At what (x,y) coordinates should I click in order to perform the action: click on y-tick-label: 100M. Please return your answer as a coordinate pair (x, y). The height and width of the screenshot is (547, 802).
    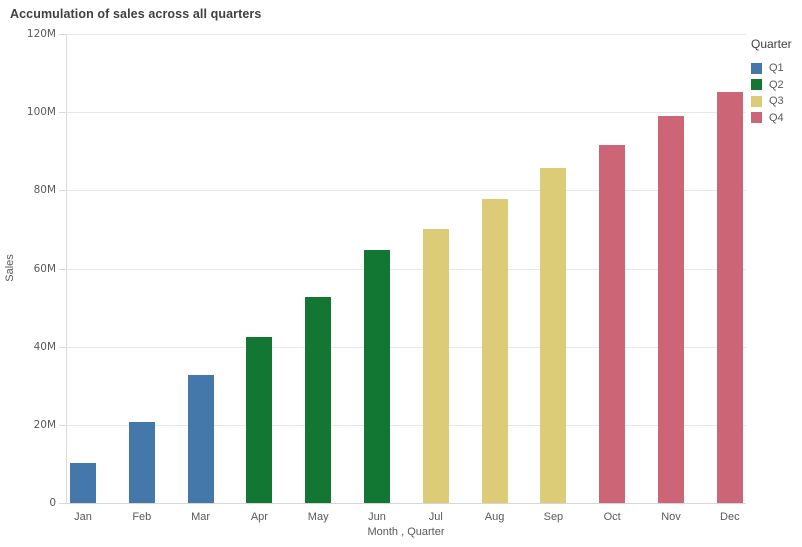
    Looking at the image, I should click on (41, 112).